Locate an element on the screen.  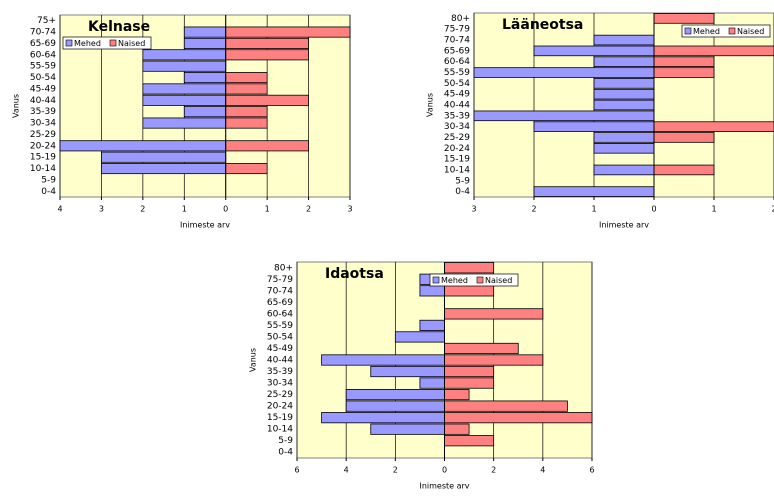
y-tick-label: 5-9 is located at coordinates (285, 441).